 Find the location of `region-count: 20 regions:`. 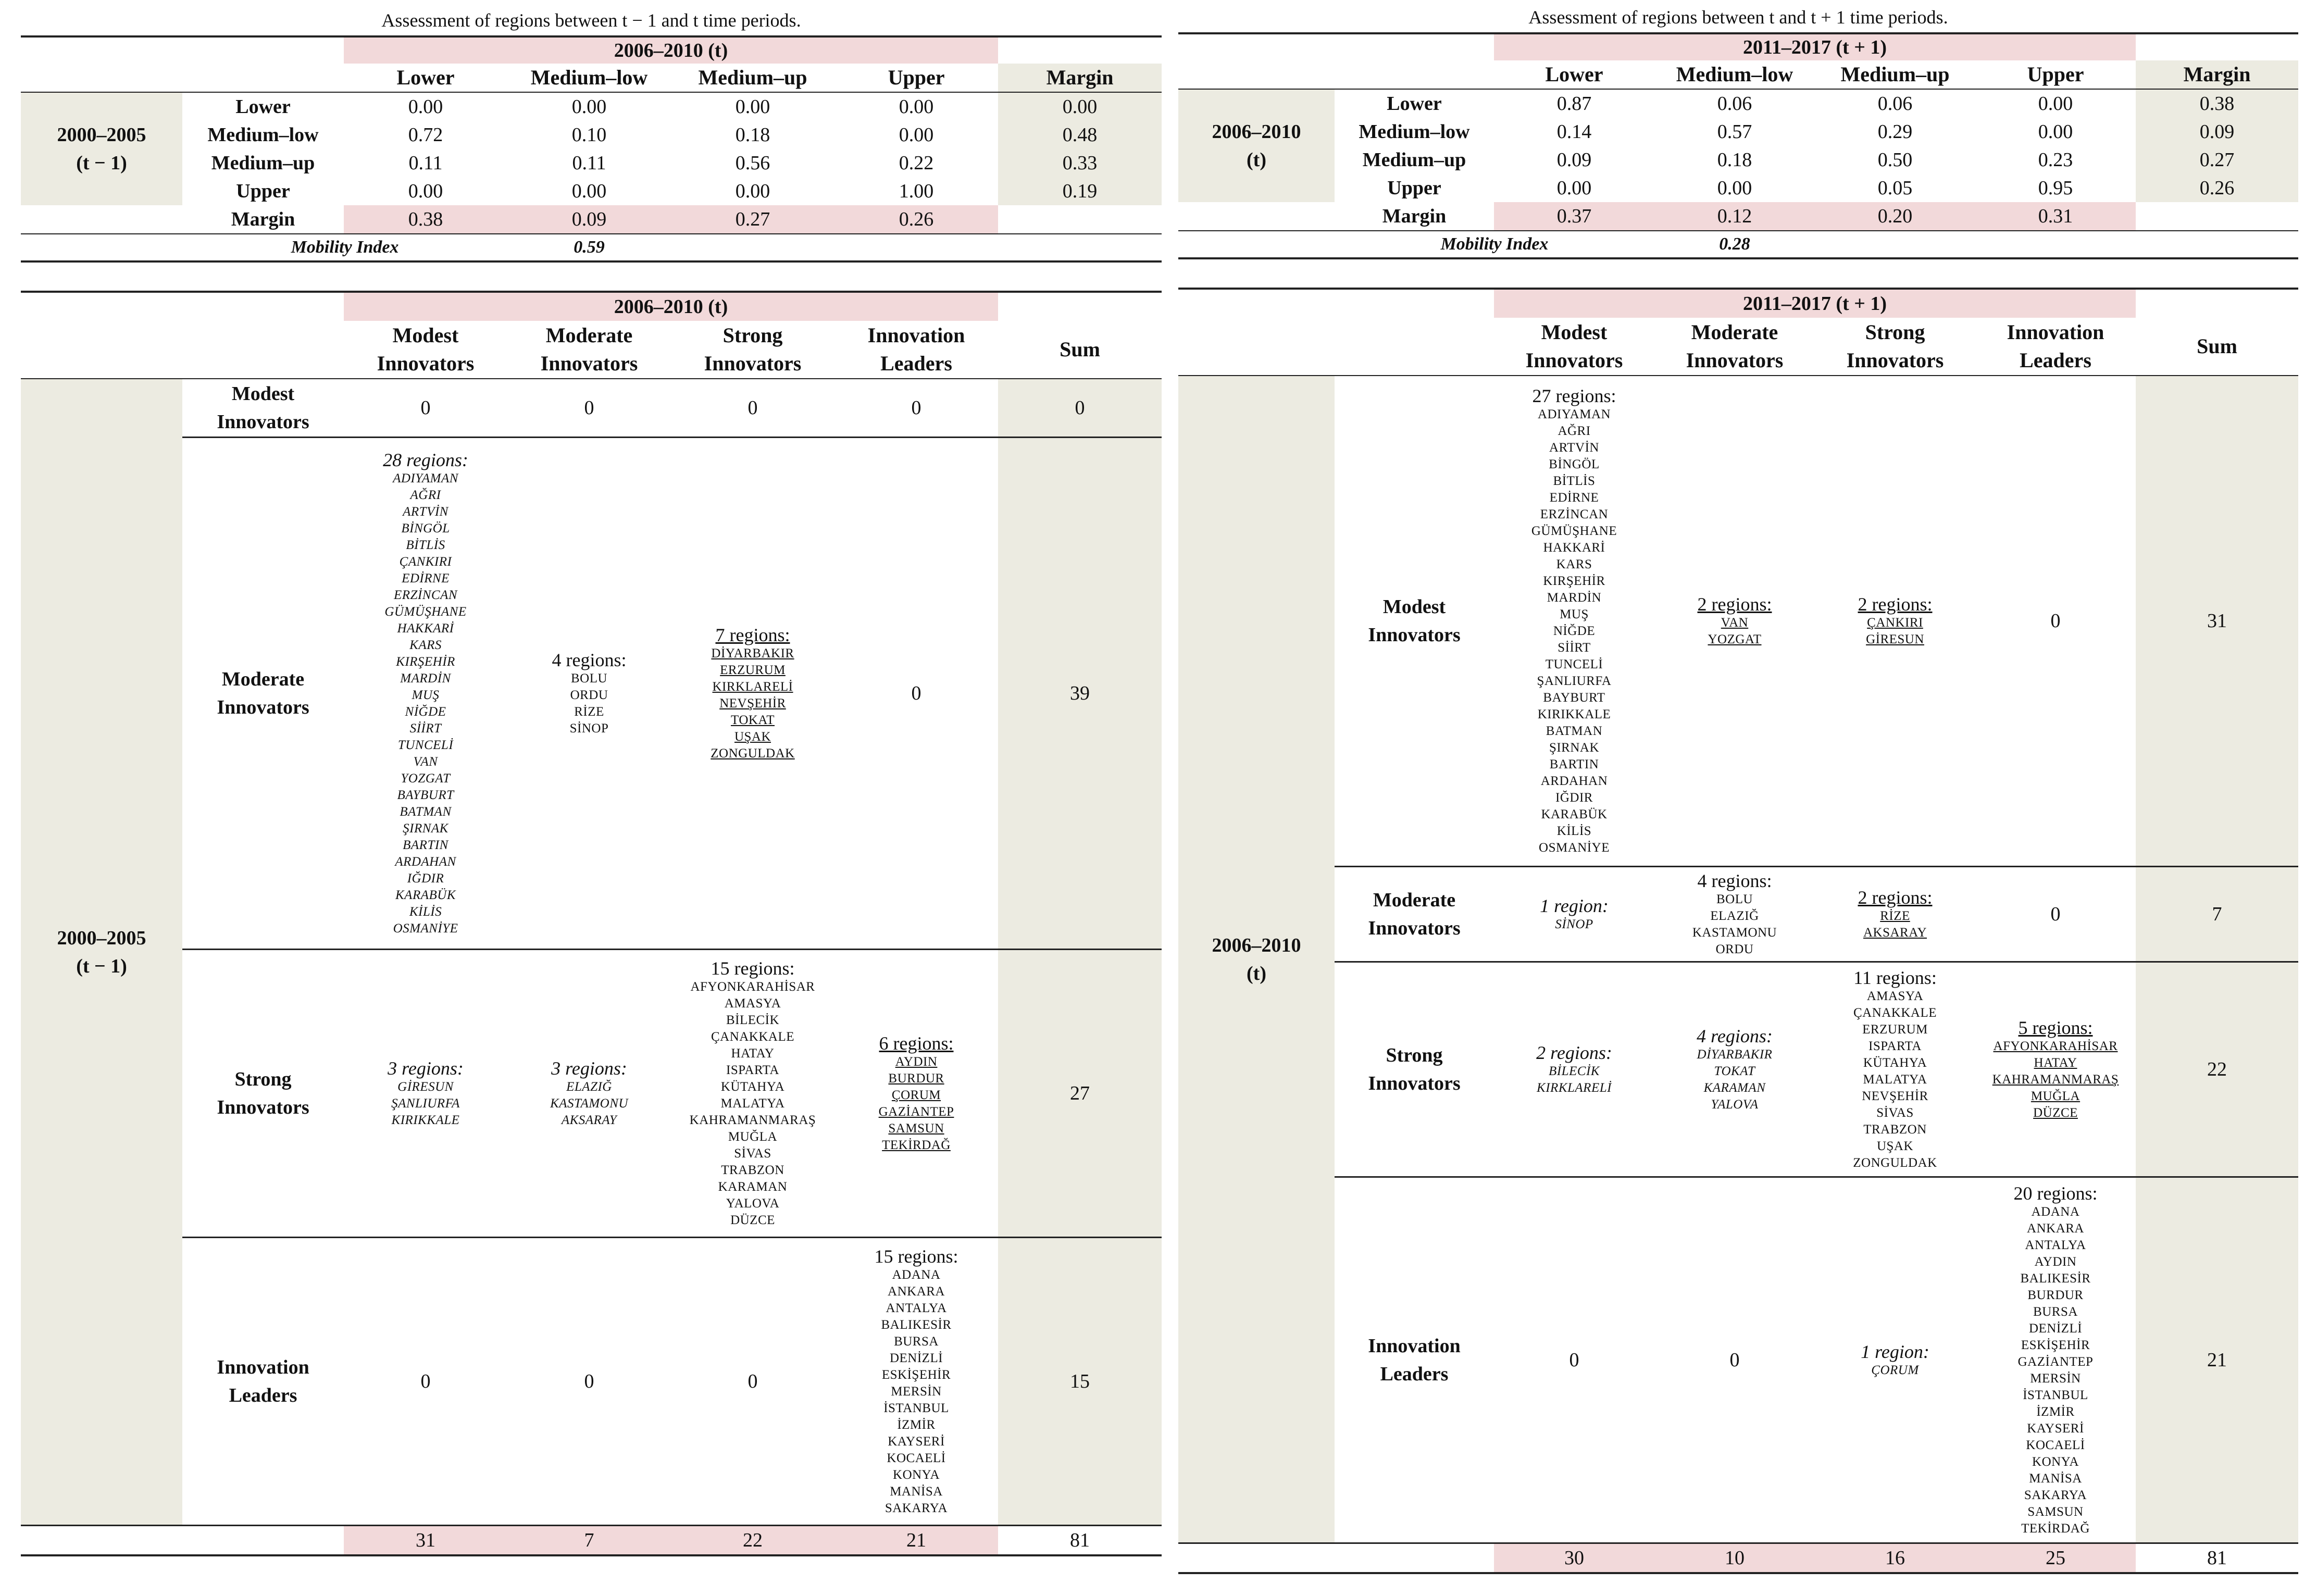

region-count: 20 regions: is located at coordinates (2055, 1193).